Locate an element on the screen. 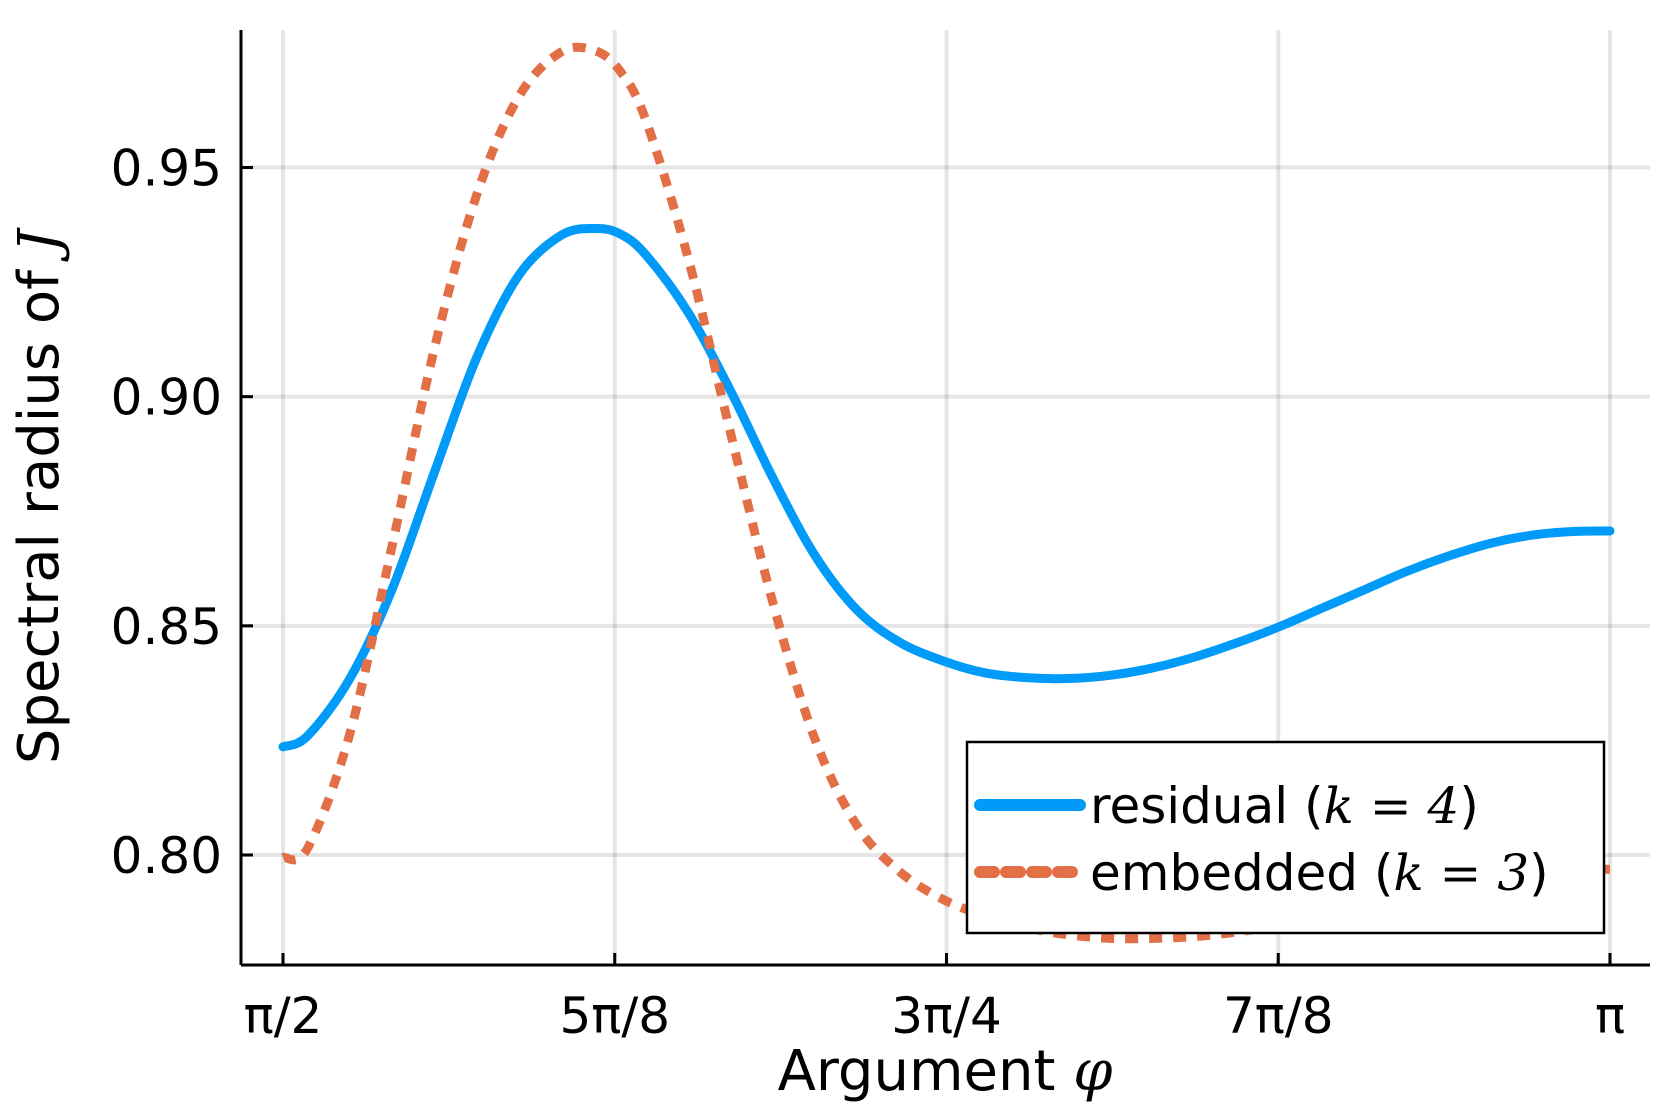  x-tick-label: 5π/8 is located at coordinates (614, 1016).